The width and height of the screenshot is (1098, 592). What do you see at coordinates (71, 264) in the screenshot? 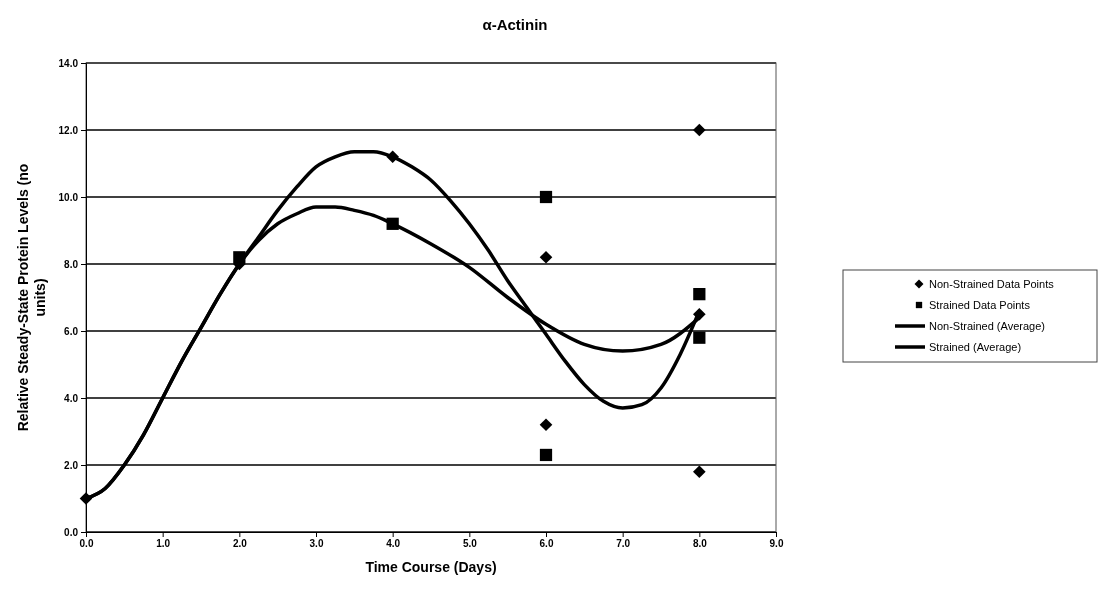
I see `y-tick-label: 8.0` at bounding box center [71, 264].